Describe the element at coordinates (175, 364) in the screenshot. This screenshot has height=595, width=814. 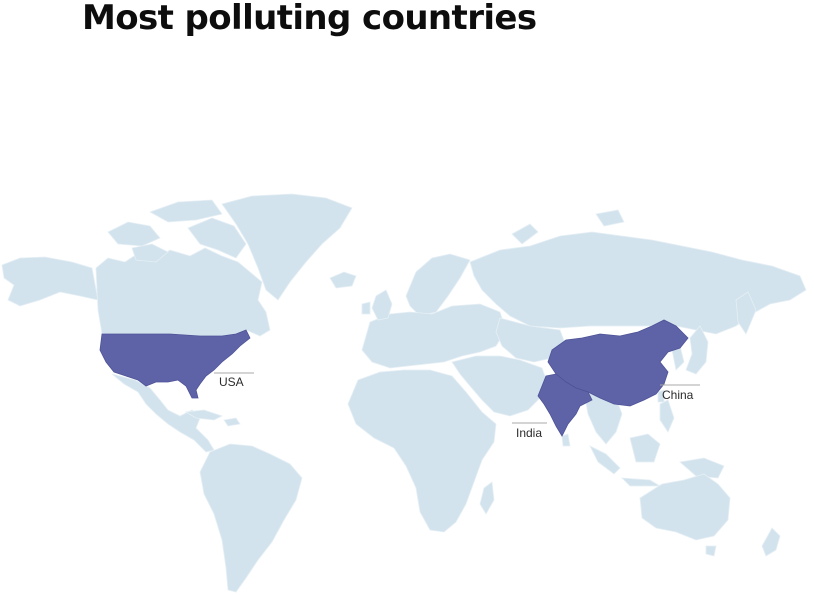
I see `country-usa` at that location.